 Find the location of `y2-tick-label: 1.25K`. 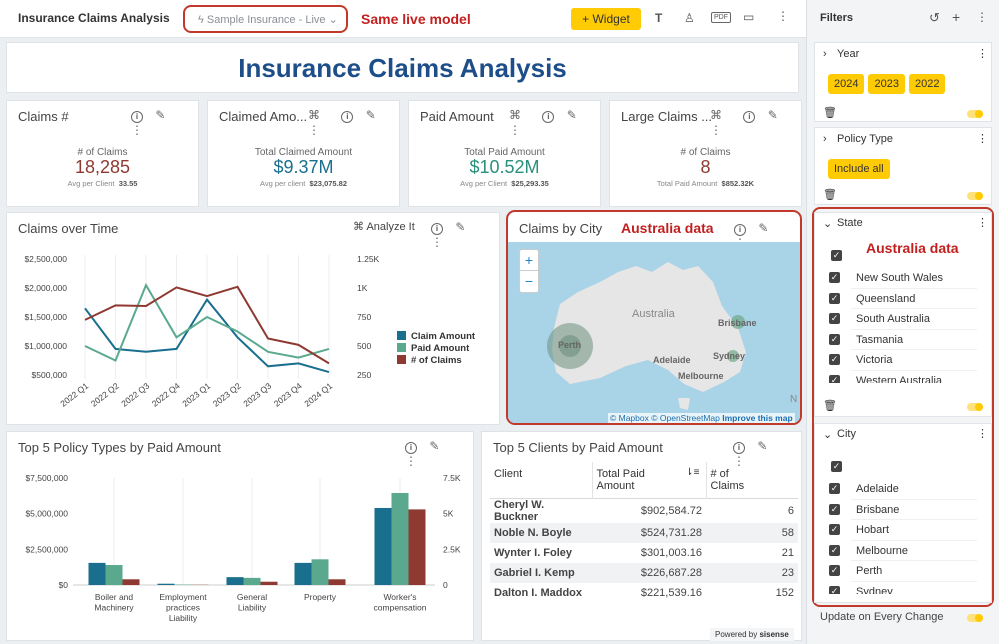

y2-tick-label: 1.25K is located at coordinates (368, 259).